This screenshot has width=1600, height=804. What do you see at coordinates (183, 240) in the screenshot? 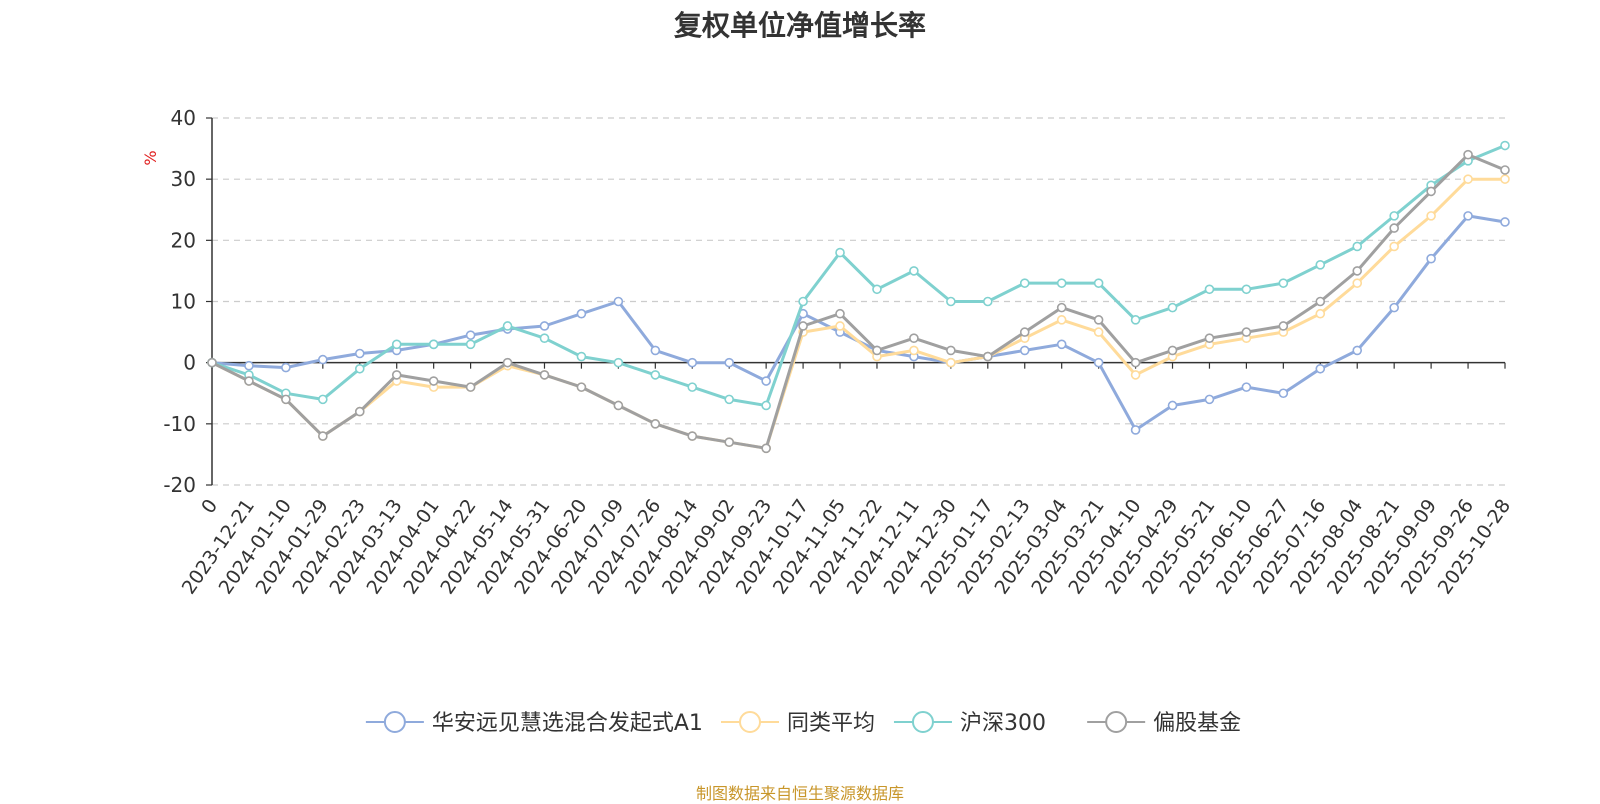
I see `y-tick-label: 20` at bounding box center [183, 240].